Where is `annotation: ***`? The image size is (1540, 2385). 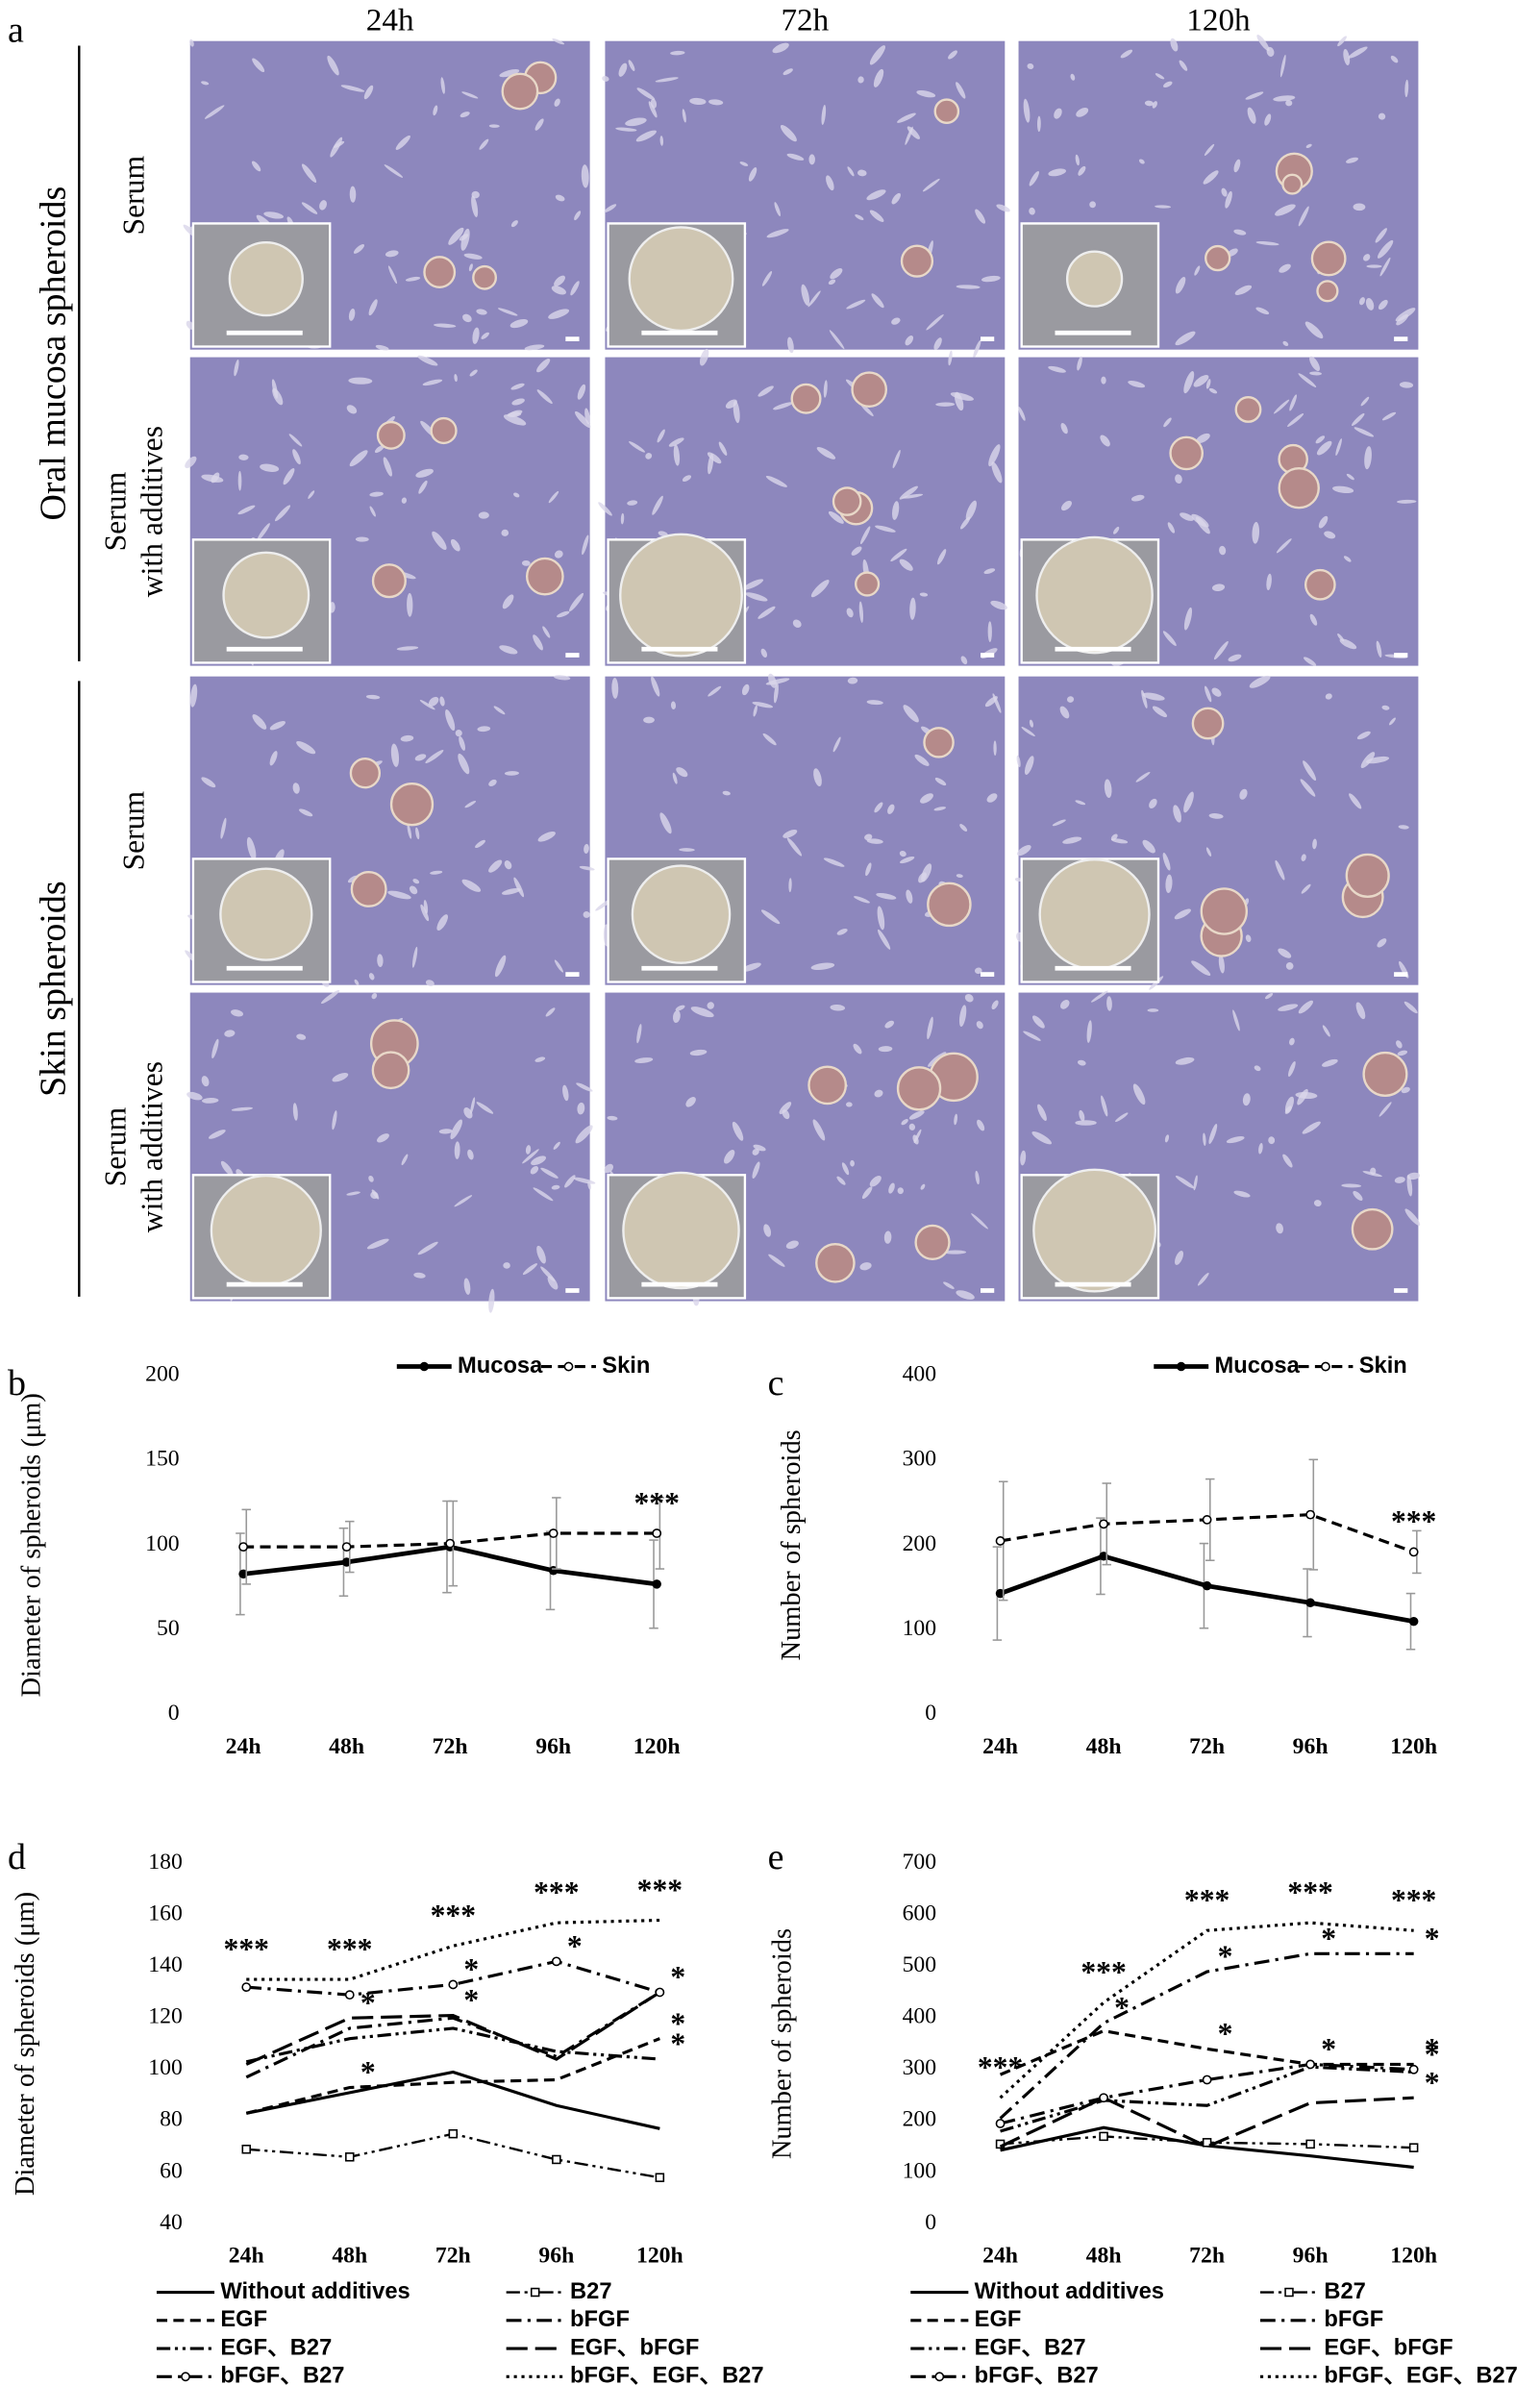
annotation: *** is located at coordinates (349, 1949).